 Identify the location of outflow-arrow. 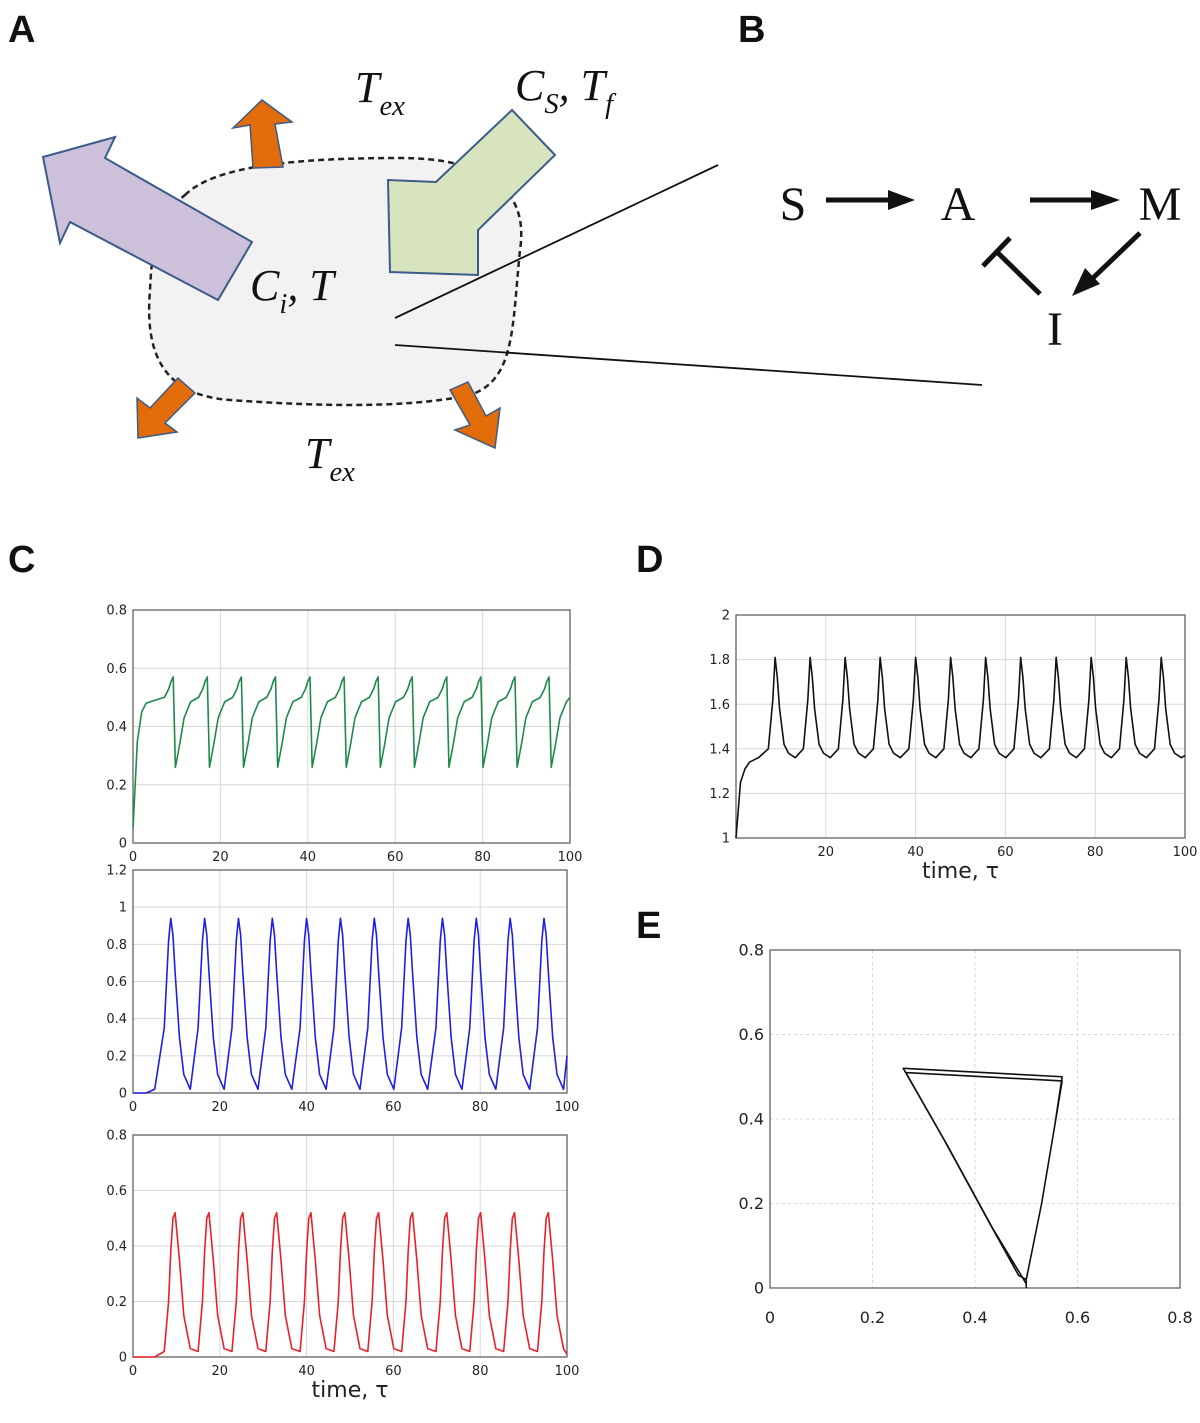
(147, 218).